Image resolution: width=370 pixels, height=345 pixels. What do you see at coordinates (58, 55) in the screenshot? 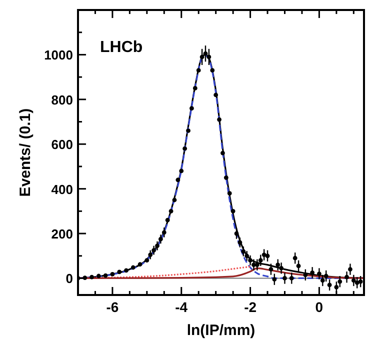
I see `y-tick-label: 1000` at bounding box center [58, 55].